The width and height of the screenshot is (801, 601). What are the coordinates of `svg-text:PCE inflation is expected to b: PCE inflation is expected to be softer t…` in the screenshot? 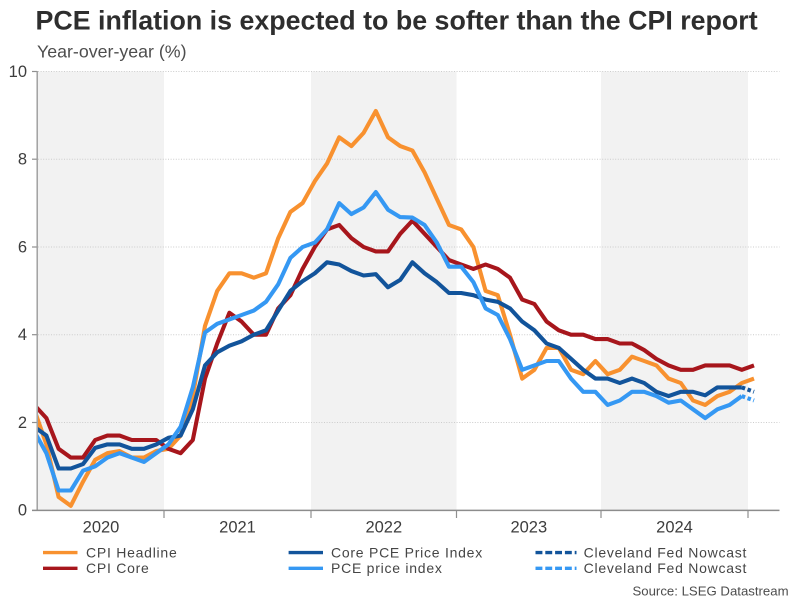 It's located at (397, 21).